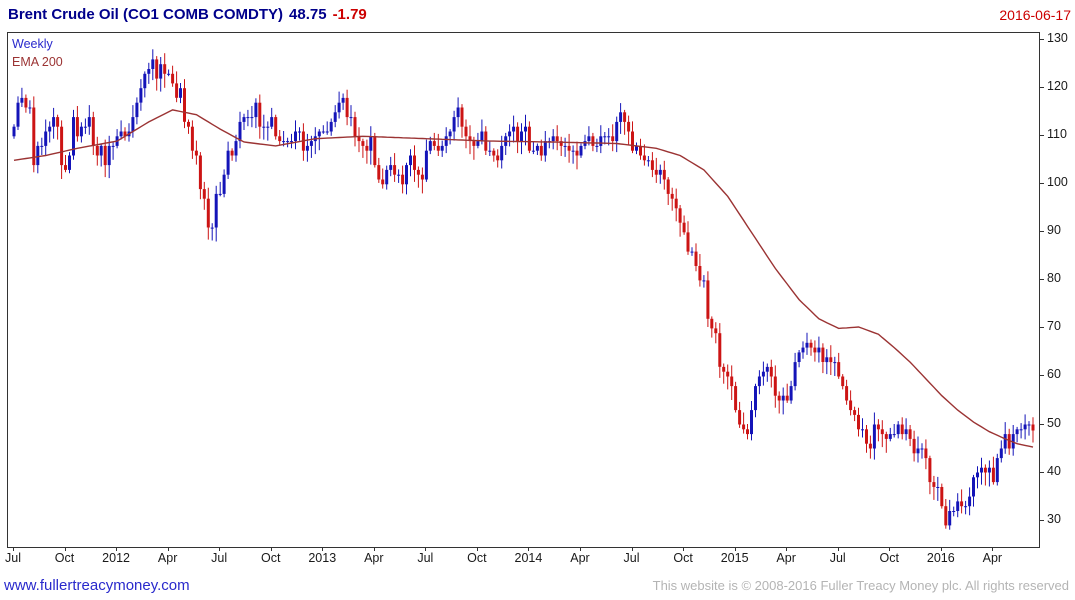  I want to click on y-axis-label: 30, so click(1054, 518).